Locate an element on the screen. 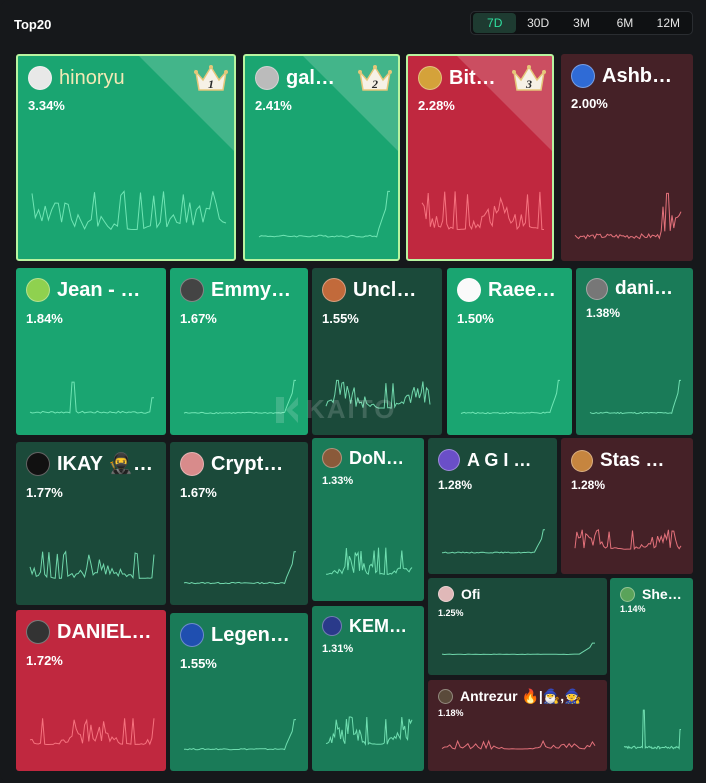  treemap-tile-12: DoN… 1.33% is located at coordinates (368, 519).